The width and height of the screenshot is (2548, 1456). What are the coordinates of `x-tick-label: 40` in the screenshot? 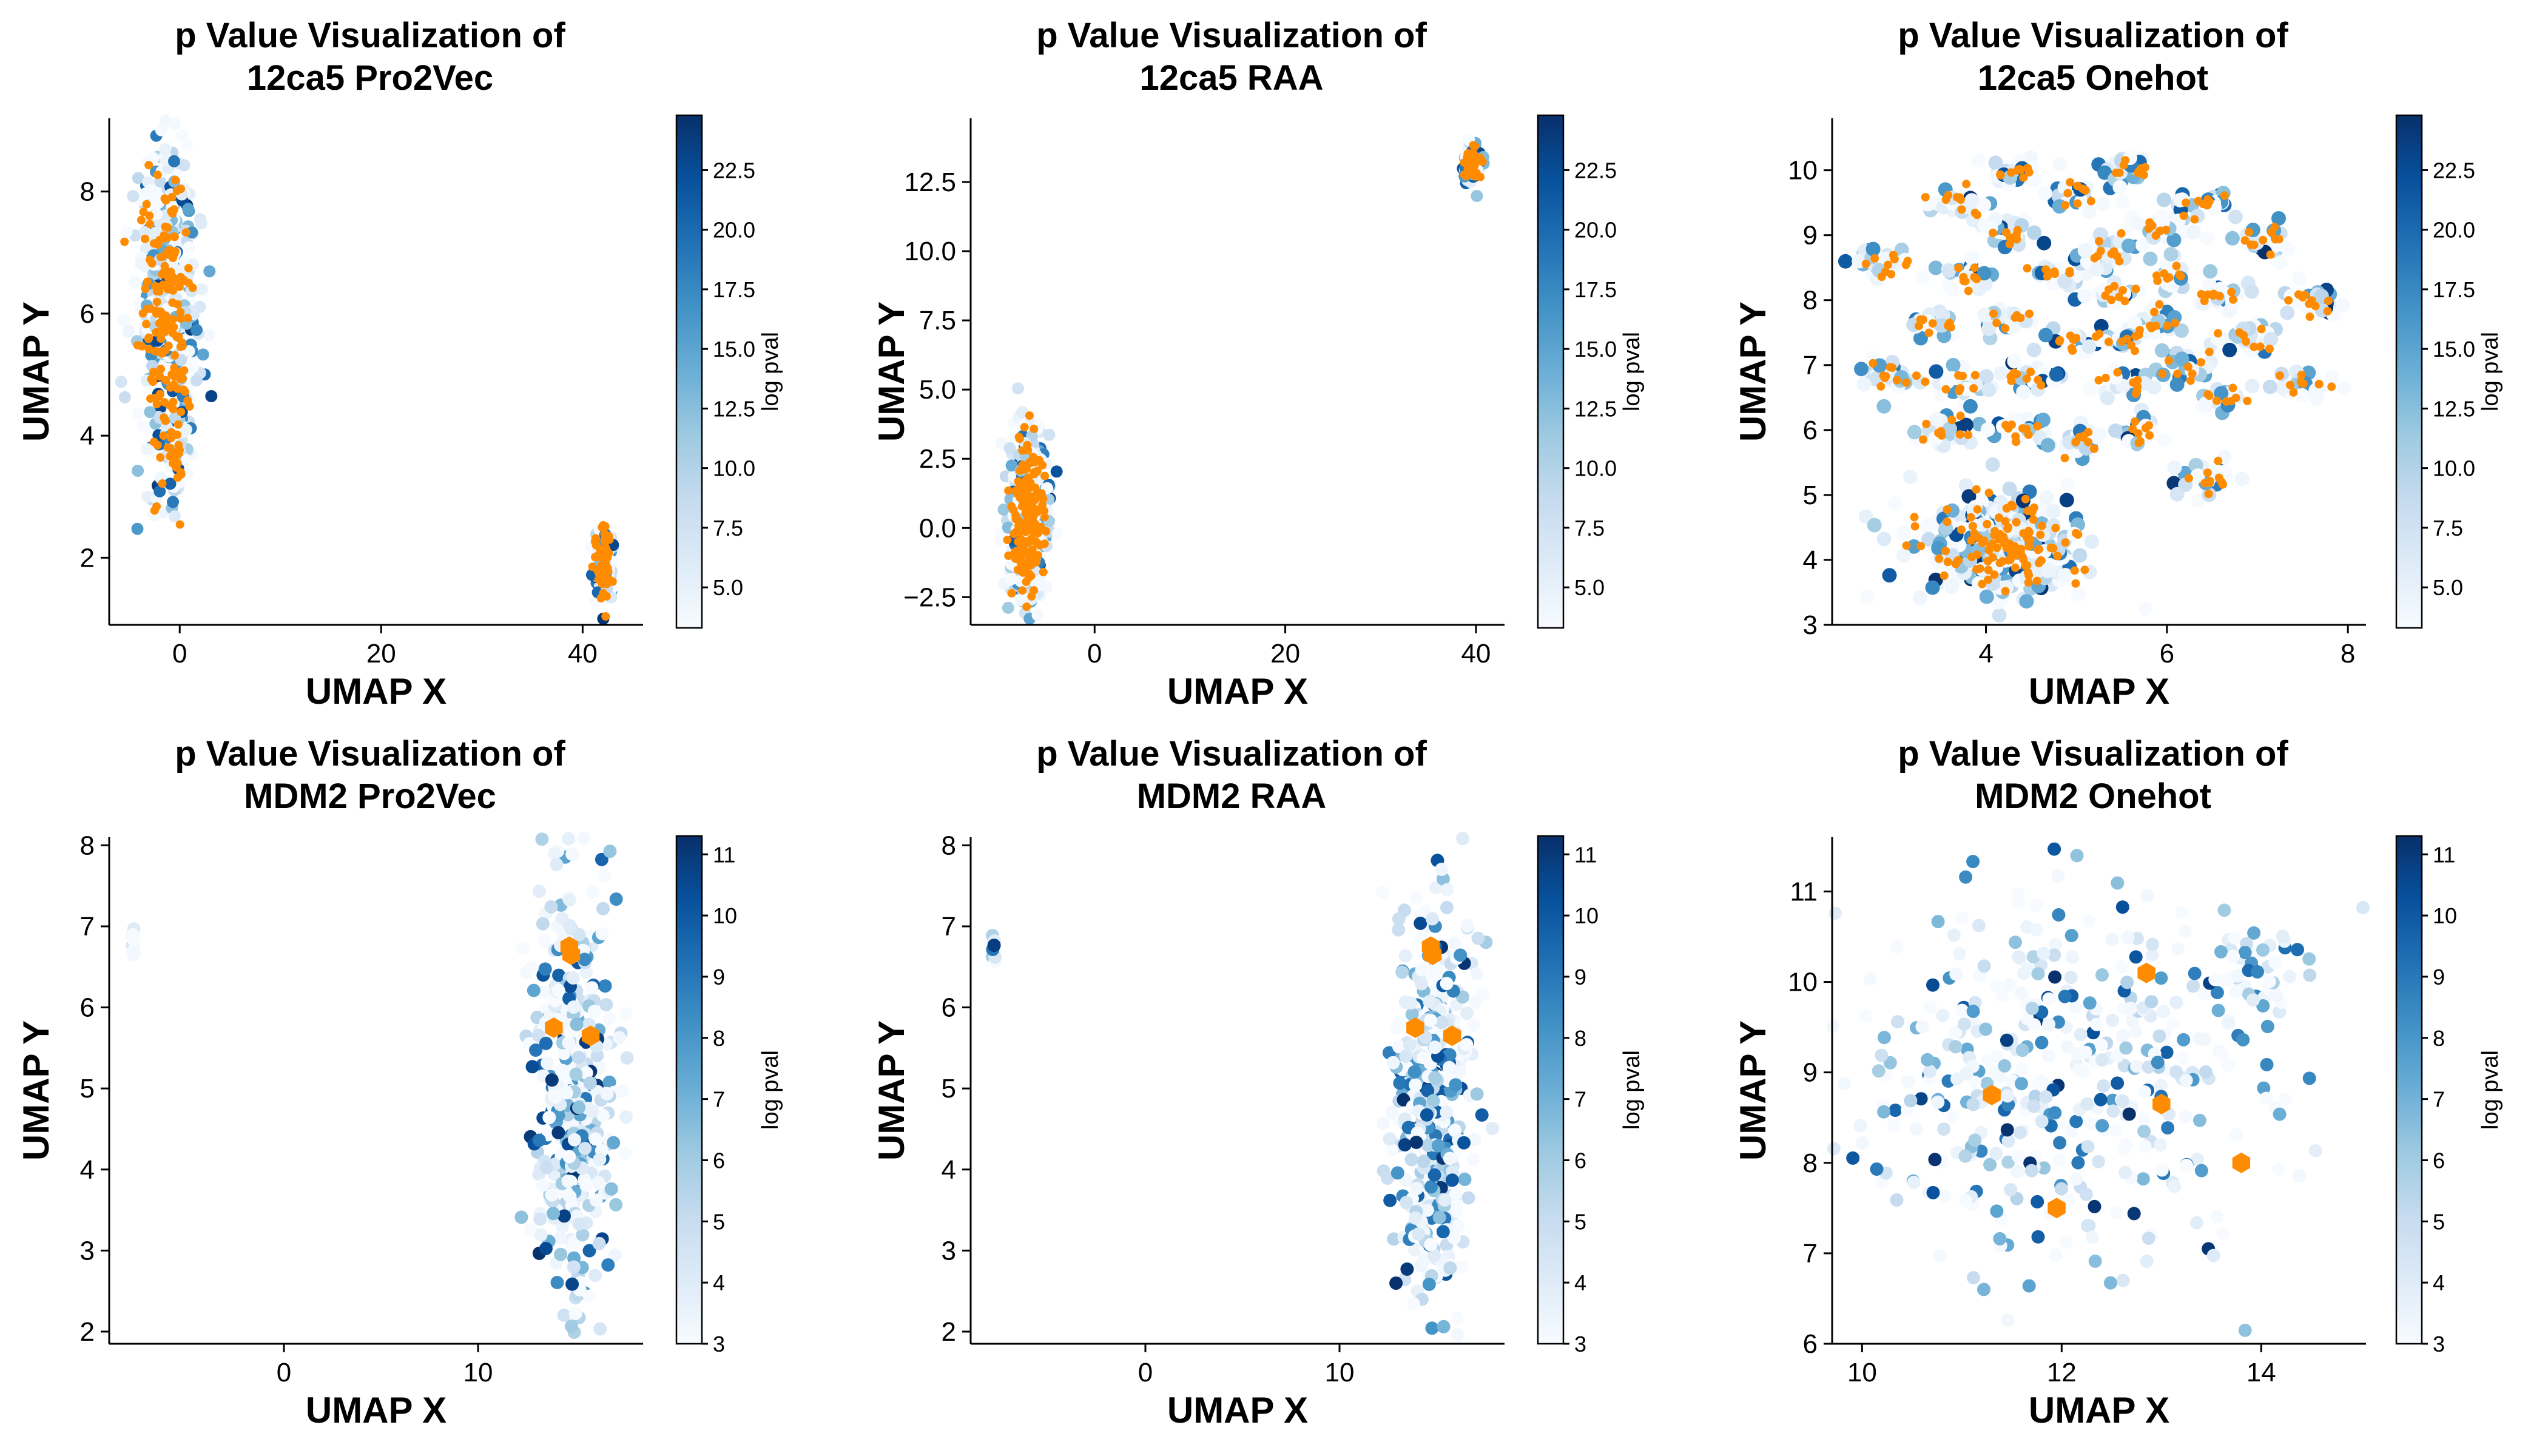 It's located at (1476, 654).